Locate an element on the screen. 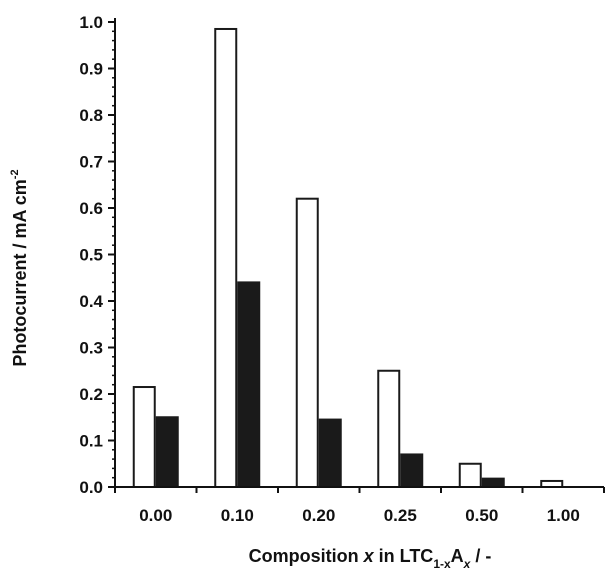 Image resolution: width=611 pixels, height=574 pixels. y-tick-label: 0.4 is located at coordinates (91, 301).